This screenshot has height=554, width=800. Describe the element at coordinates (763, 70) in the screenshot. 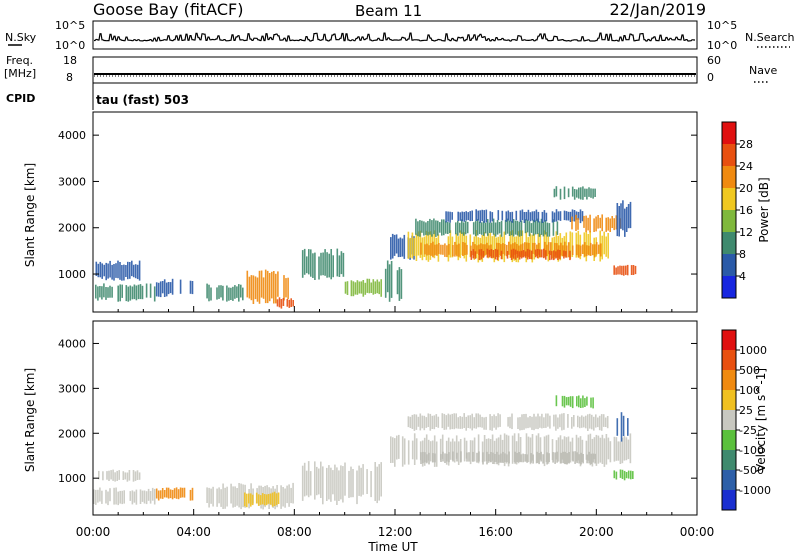

I see `nave-label: Nave` at that location.